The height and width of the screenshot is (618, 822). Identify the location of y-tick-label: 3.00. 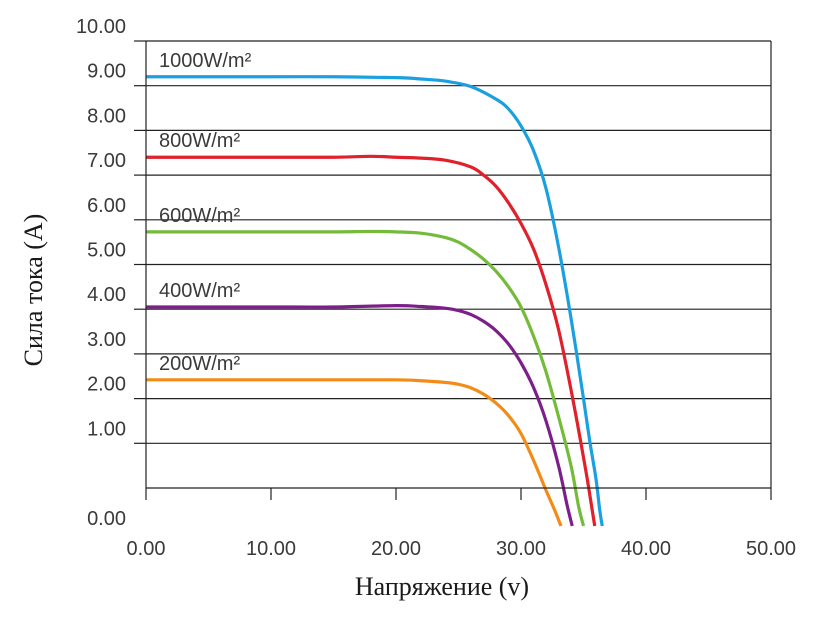
(106, 340).